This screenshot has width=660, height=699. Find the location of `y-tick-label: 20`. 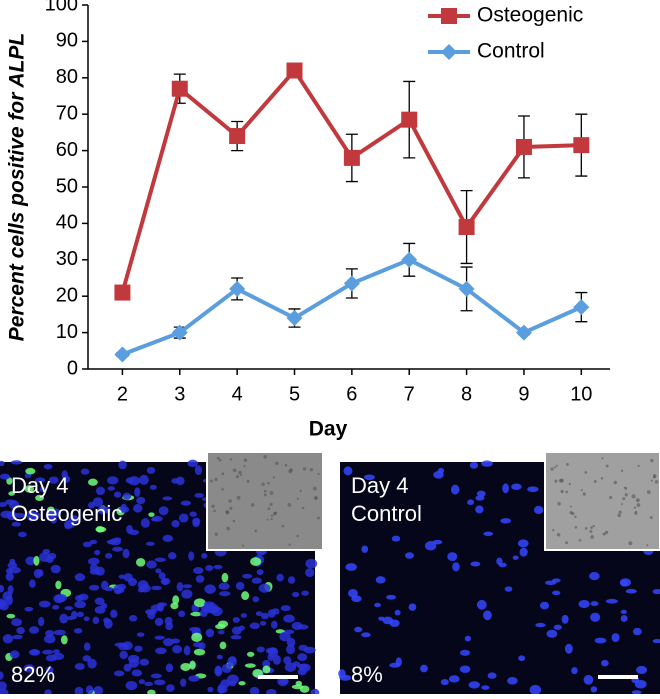

y-tick-label: 20 is located at coordinates (67, 295).